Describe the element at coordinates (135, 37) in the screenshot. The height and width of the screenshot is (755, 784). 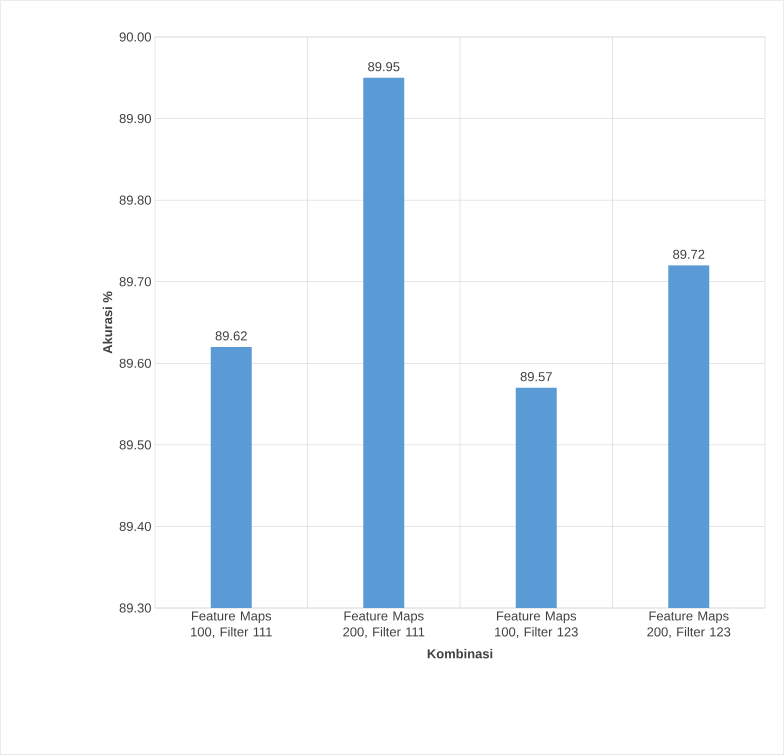
I see `y-tick-label: 90.00` at that location.